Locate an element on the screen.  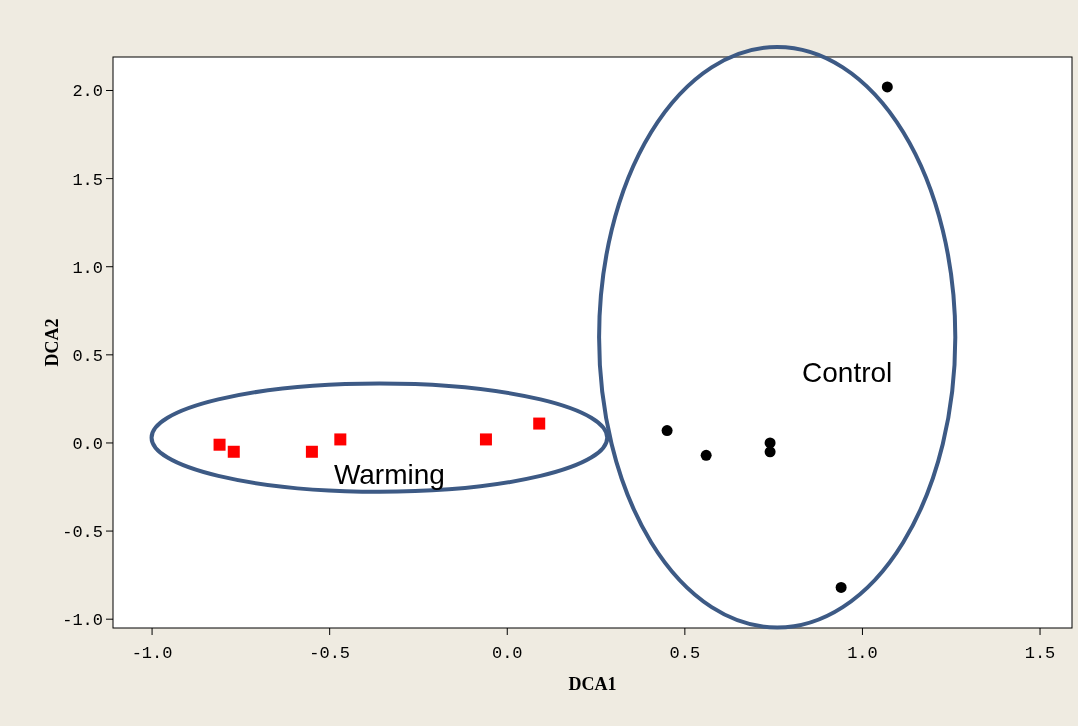
x-tick-label: 1.5 is located at coordinates (1040, 653).